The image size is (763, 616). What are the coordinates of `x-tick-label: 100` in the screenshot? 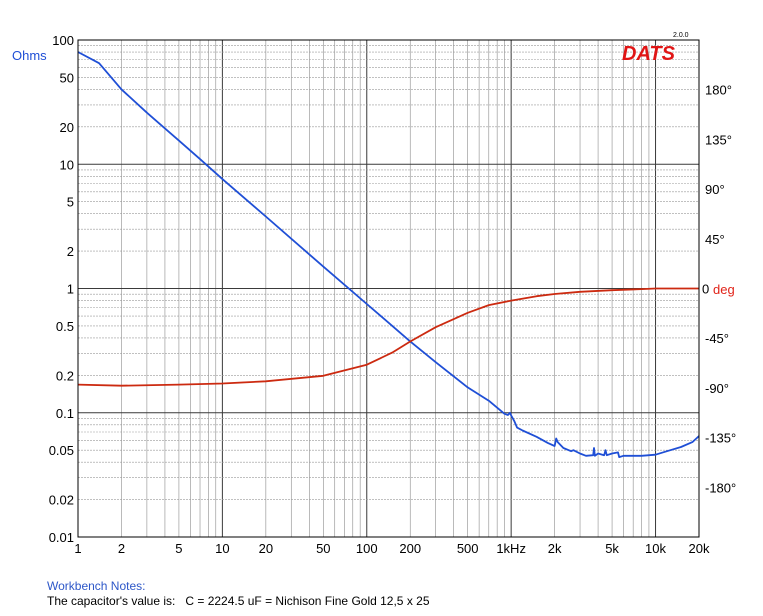 It's located at (367, 548).